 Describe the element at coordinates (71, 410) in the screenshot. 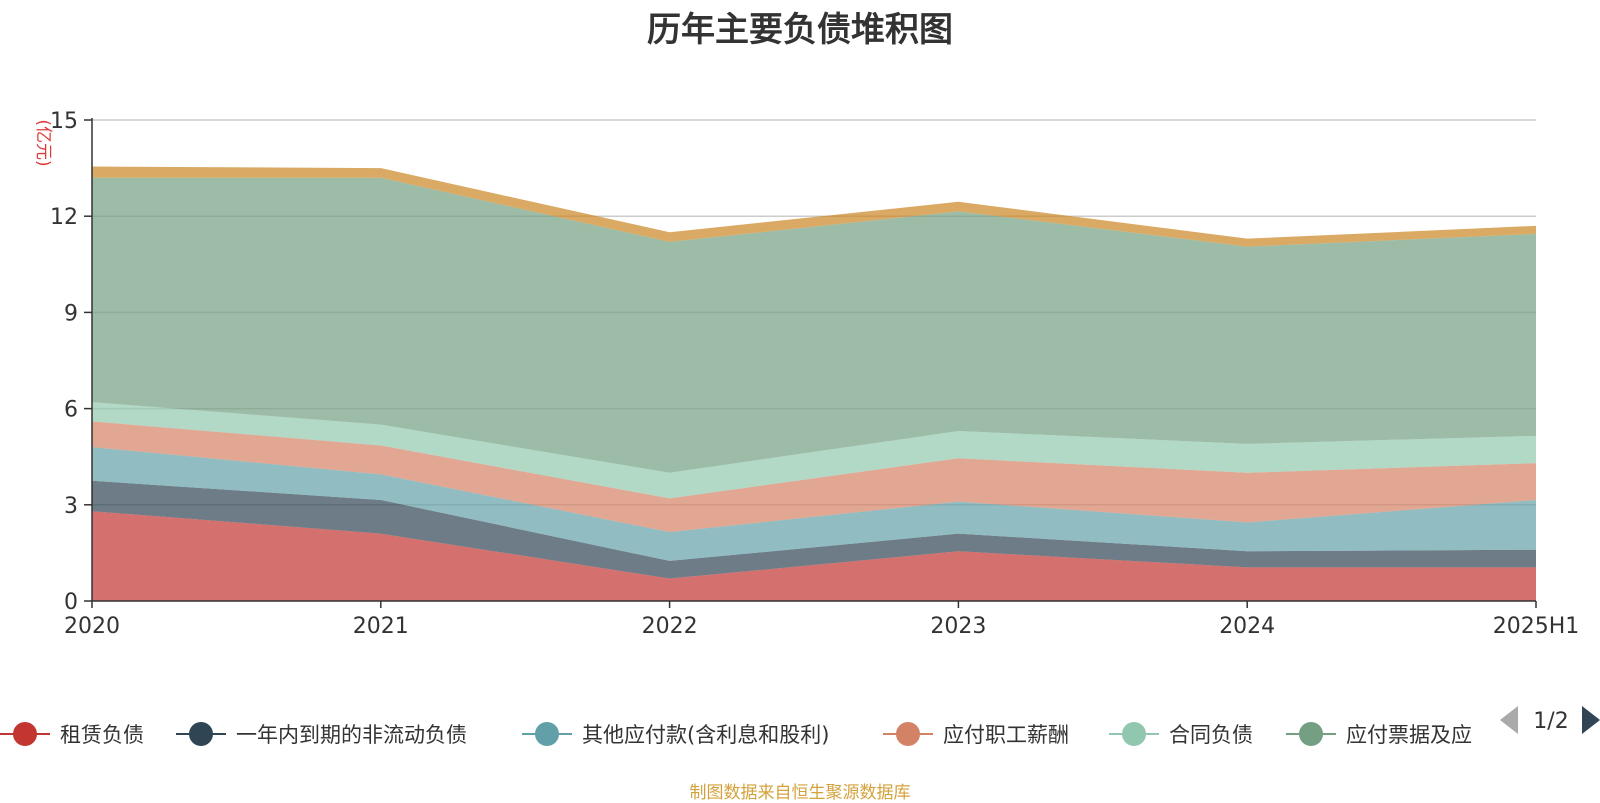

I see `y-tick-label: 6` at that location.